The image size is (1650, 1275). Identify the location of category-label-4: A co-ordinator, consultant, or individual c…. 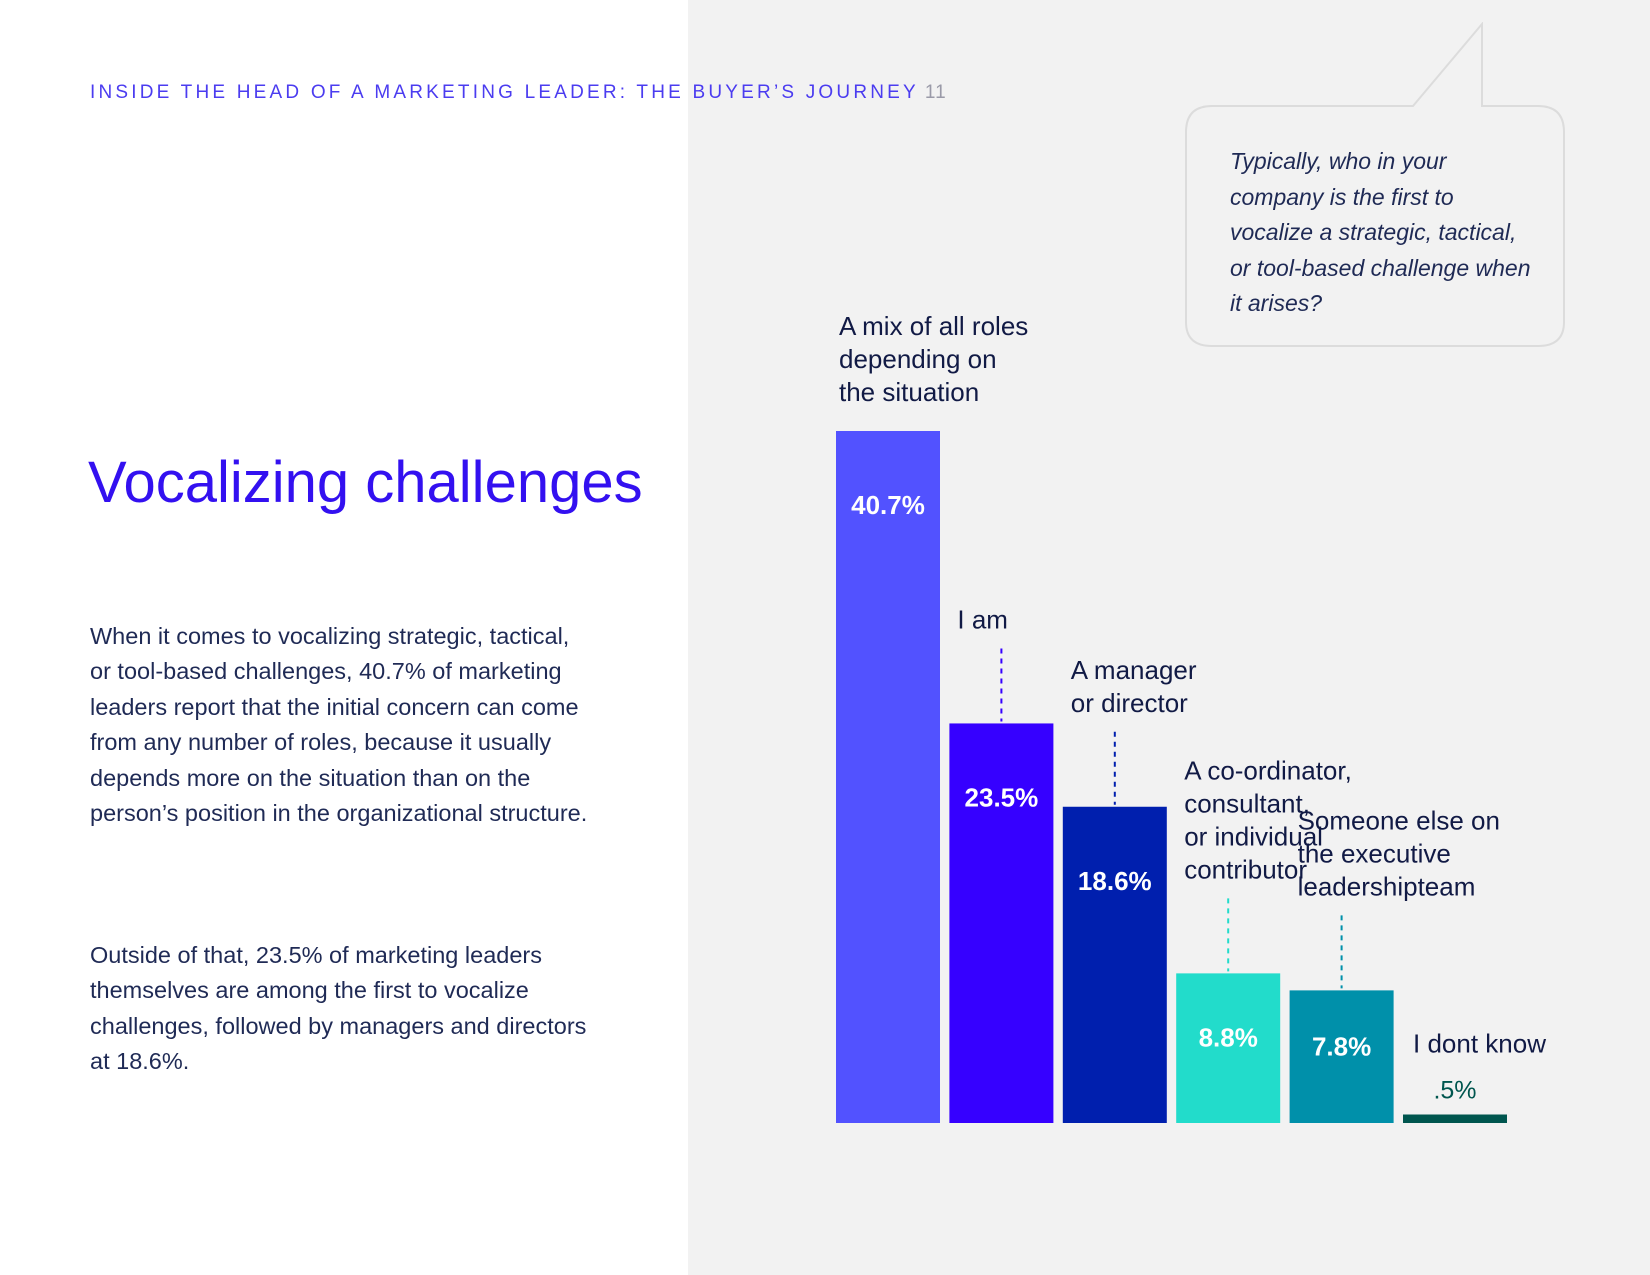
(1268, 819).